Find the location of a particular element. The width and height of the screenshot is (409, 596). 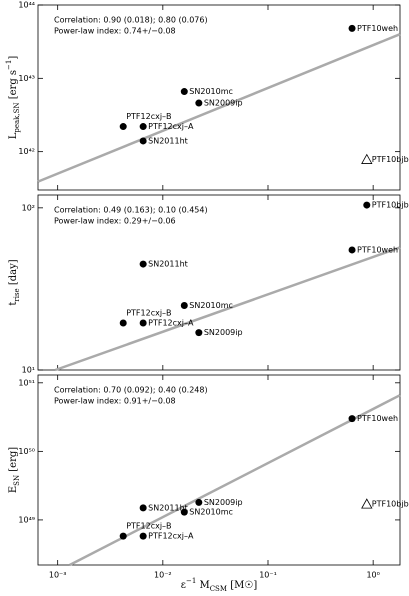

label-part: [day] is located at coordinates (13, 273).